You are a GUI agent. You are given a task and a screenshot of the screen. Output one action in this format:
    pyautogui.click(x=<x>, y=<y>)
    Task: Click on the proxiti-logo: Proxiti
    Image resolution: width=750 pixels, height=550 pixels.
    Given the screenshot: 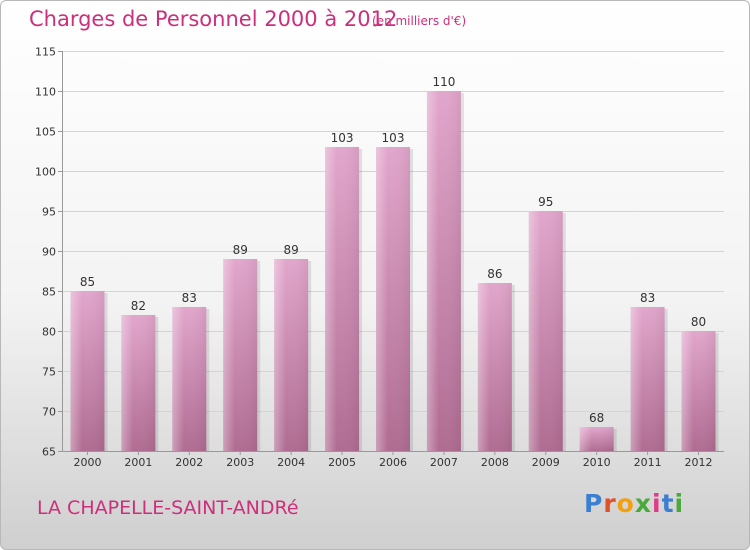 What is the action you would take?
    pyautogui.click(x=634, y=503)
    